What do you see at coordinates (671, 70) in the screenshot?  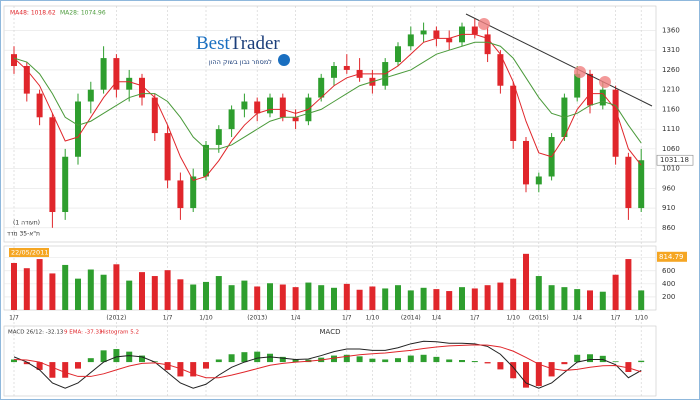 I see `y-tick-label: 1260` at bounding box center [671, 70].